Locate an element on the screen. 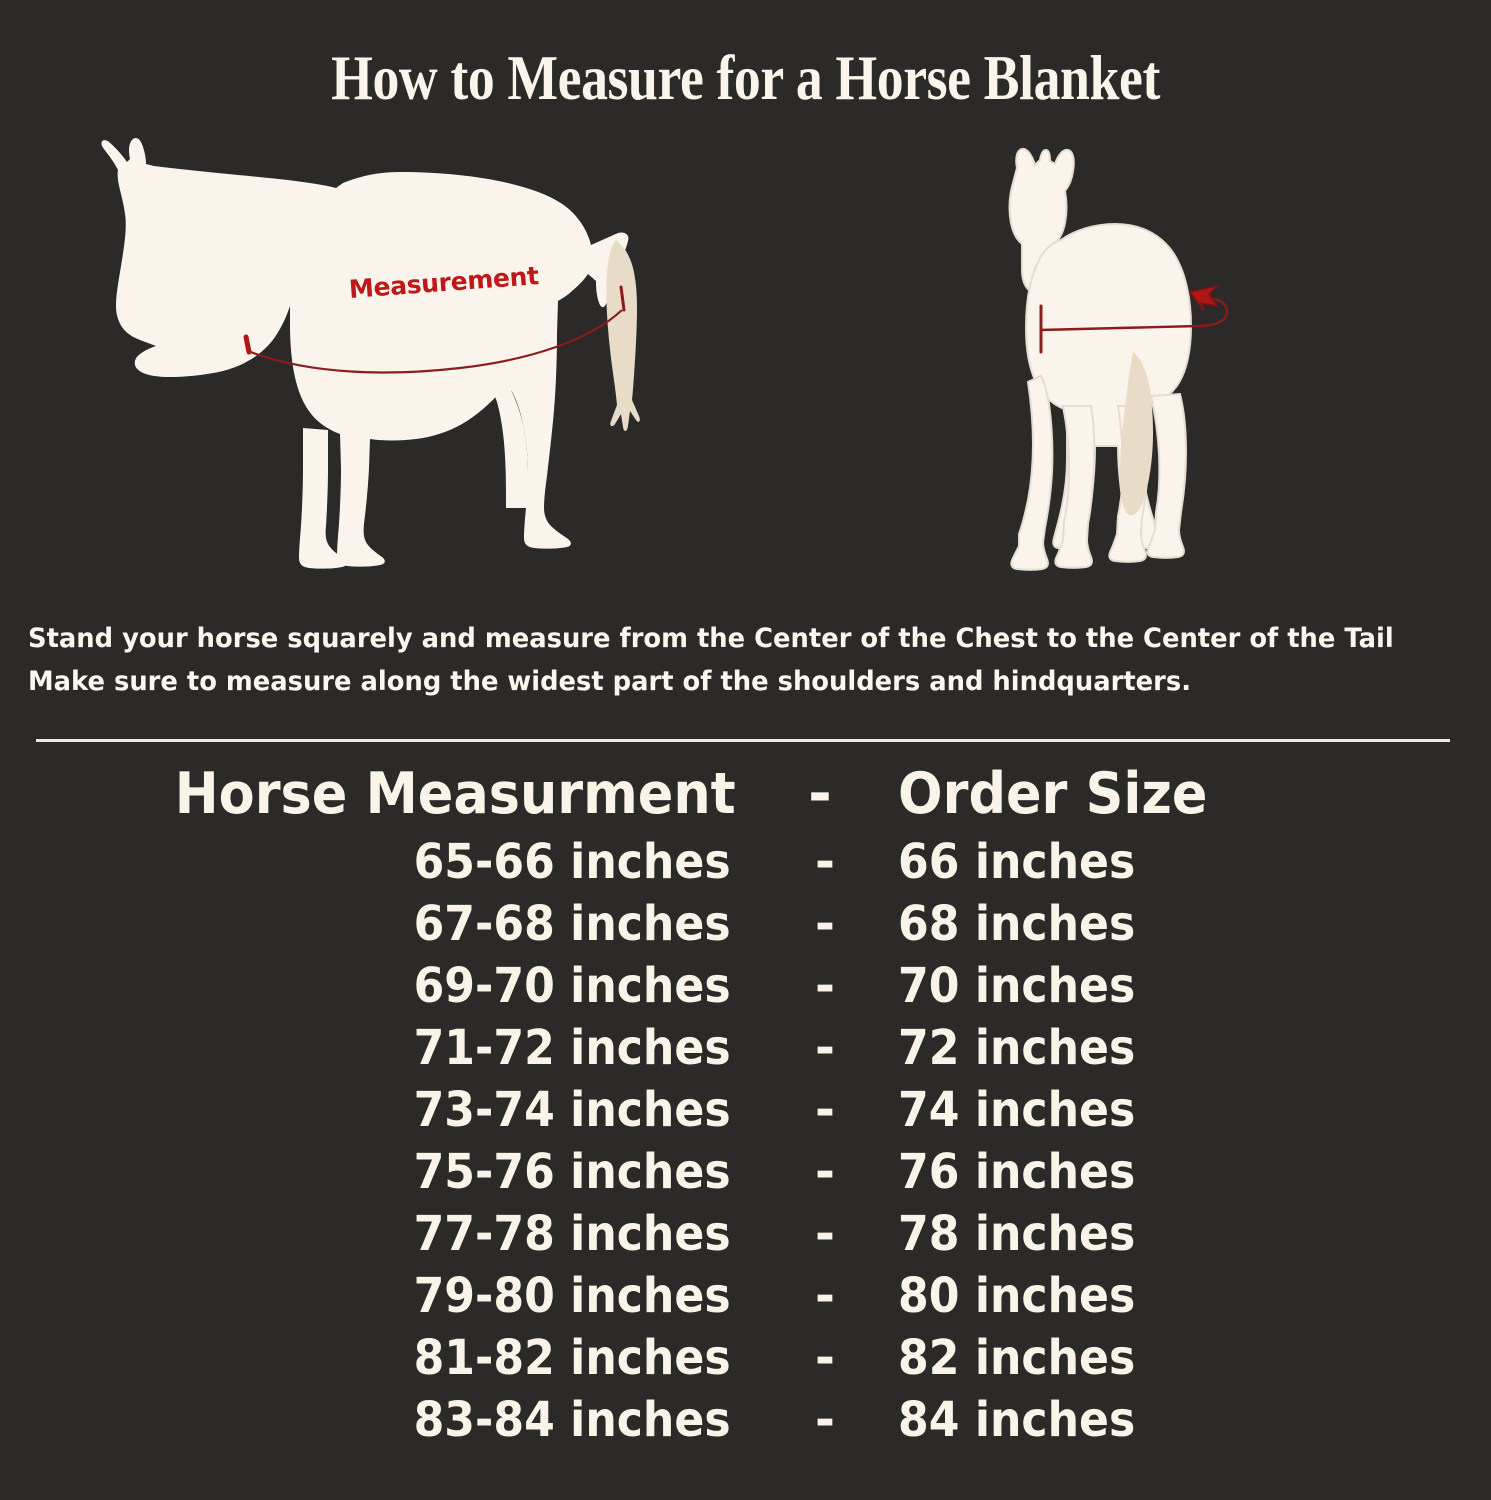 The width and height of the screenshot is (1491, 1500). table-row: 75-76 inches - 76 inches is located at coordinates (745, 1172).